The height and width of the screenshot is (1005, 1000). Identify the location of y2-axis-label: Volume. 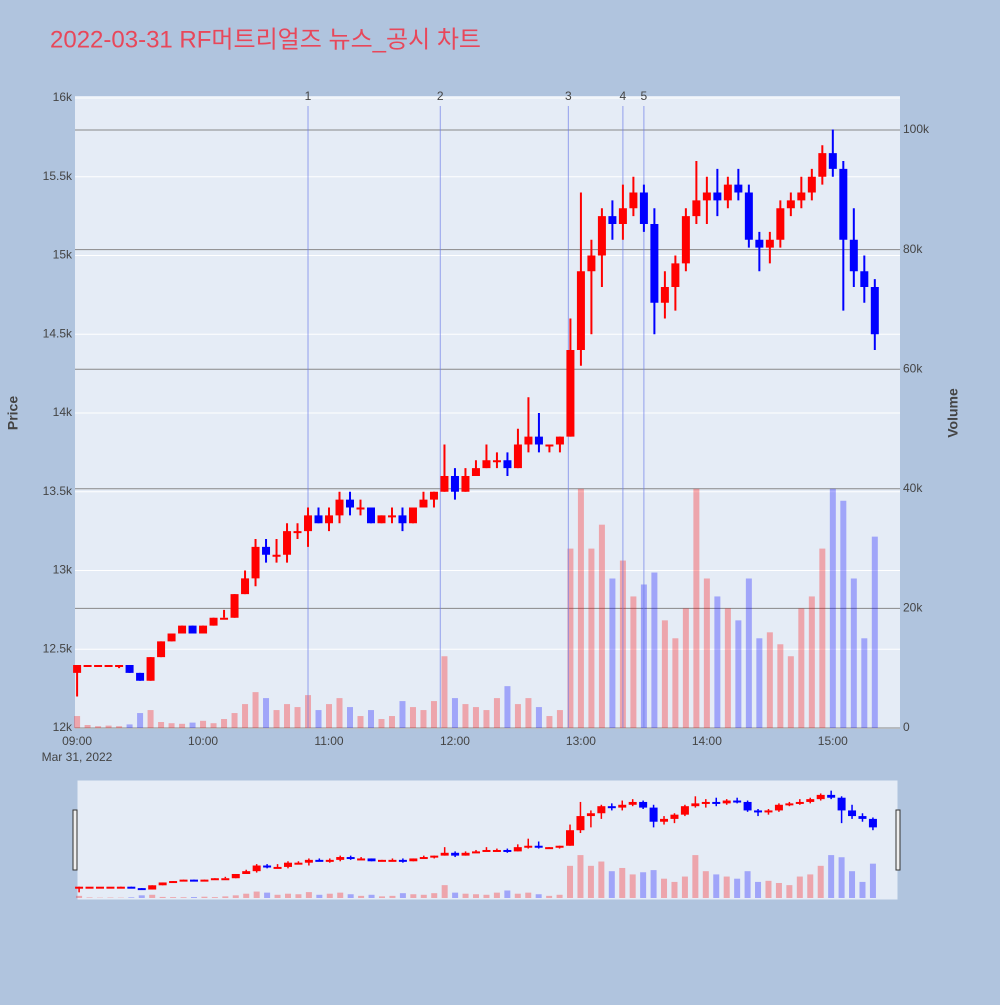
(953, 413).